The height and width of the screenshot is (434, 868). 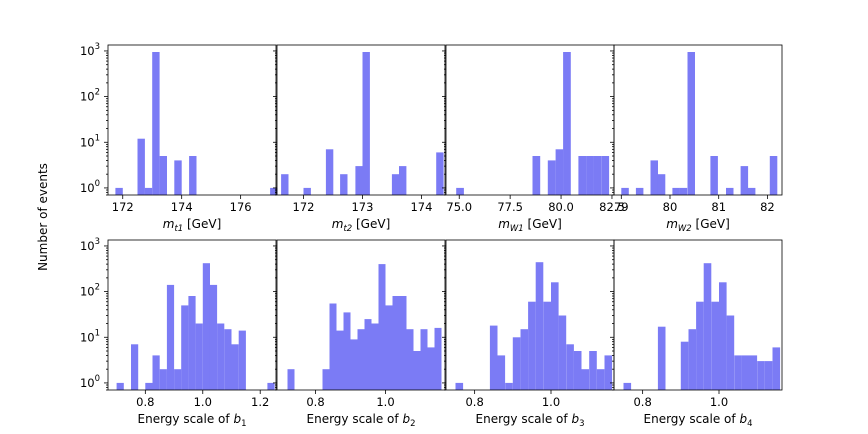 I want to click on histogram-panel-2: 172 173 174 mt2 [GeV], so click(x=359, y=139).